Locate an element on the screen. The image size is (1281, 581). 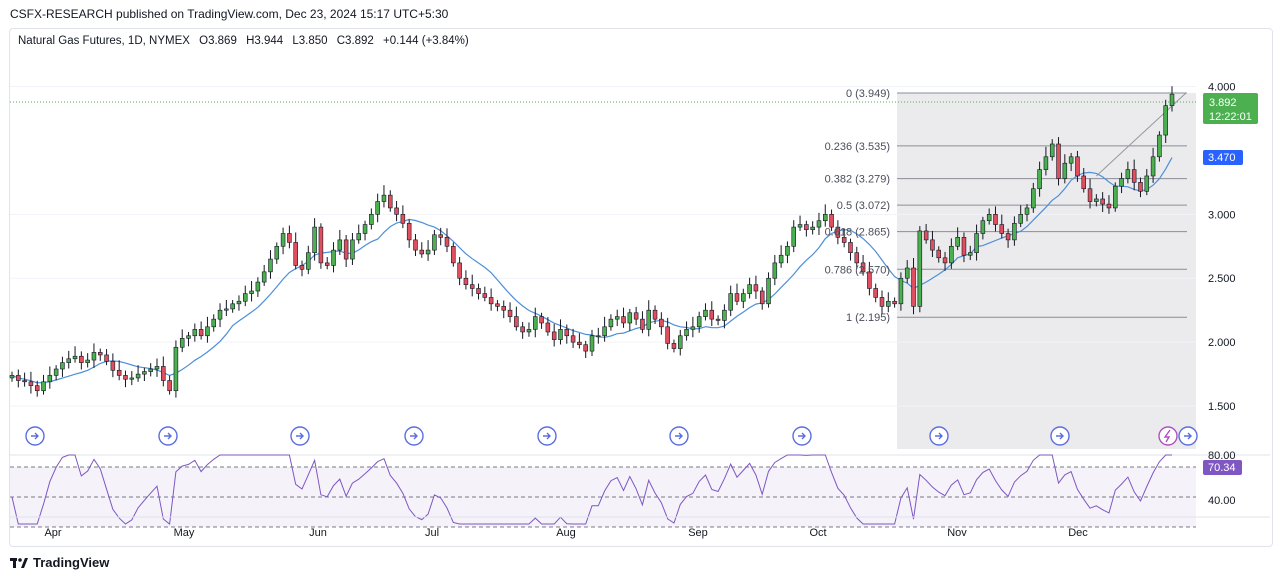
trend-line is located at coordinates (1141, 134).